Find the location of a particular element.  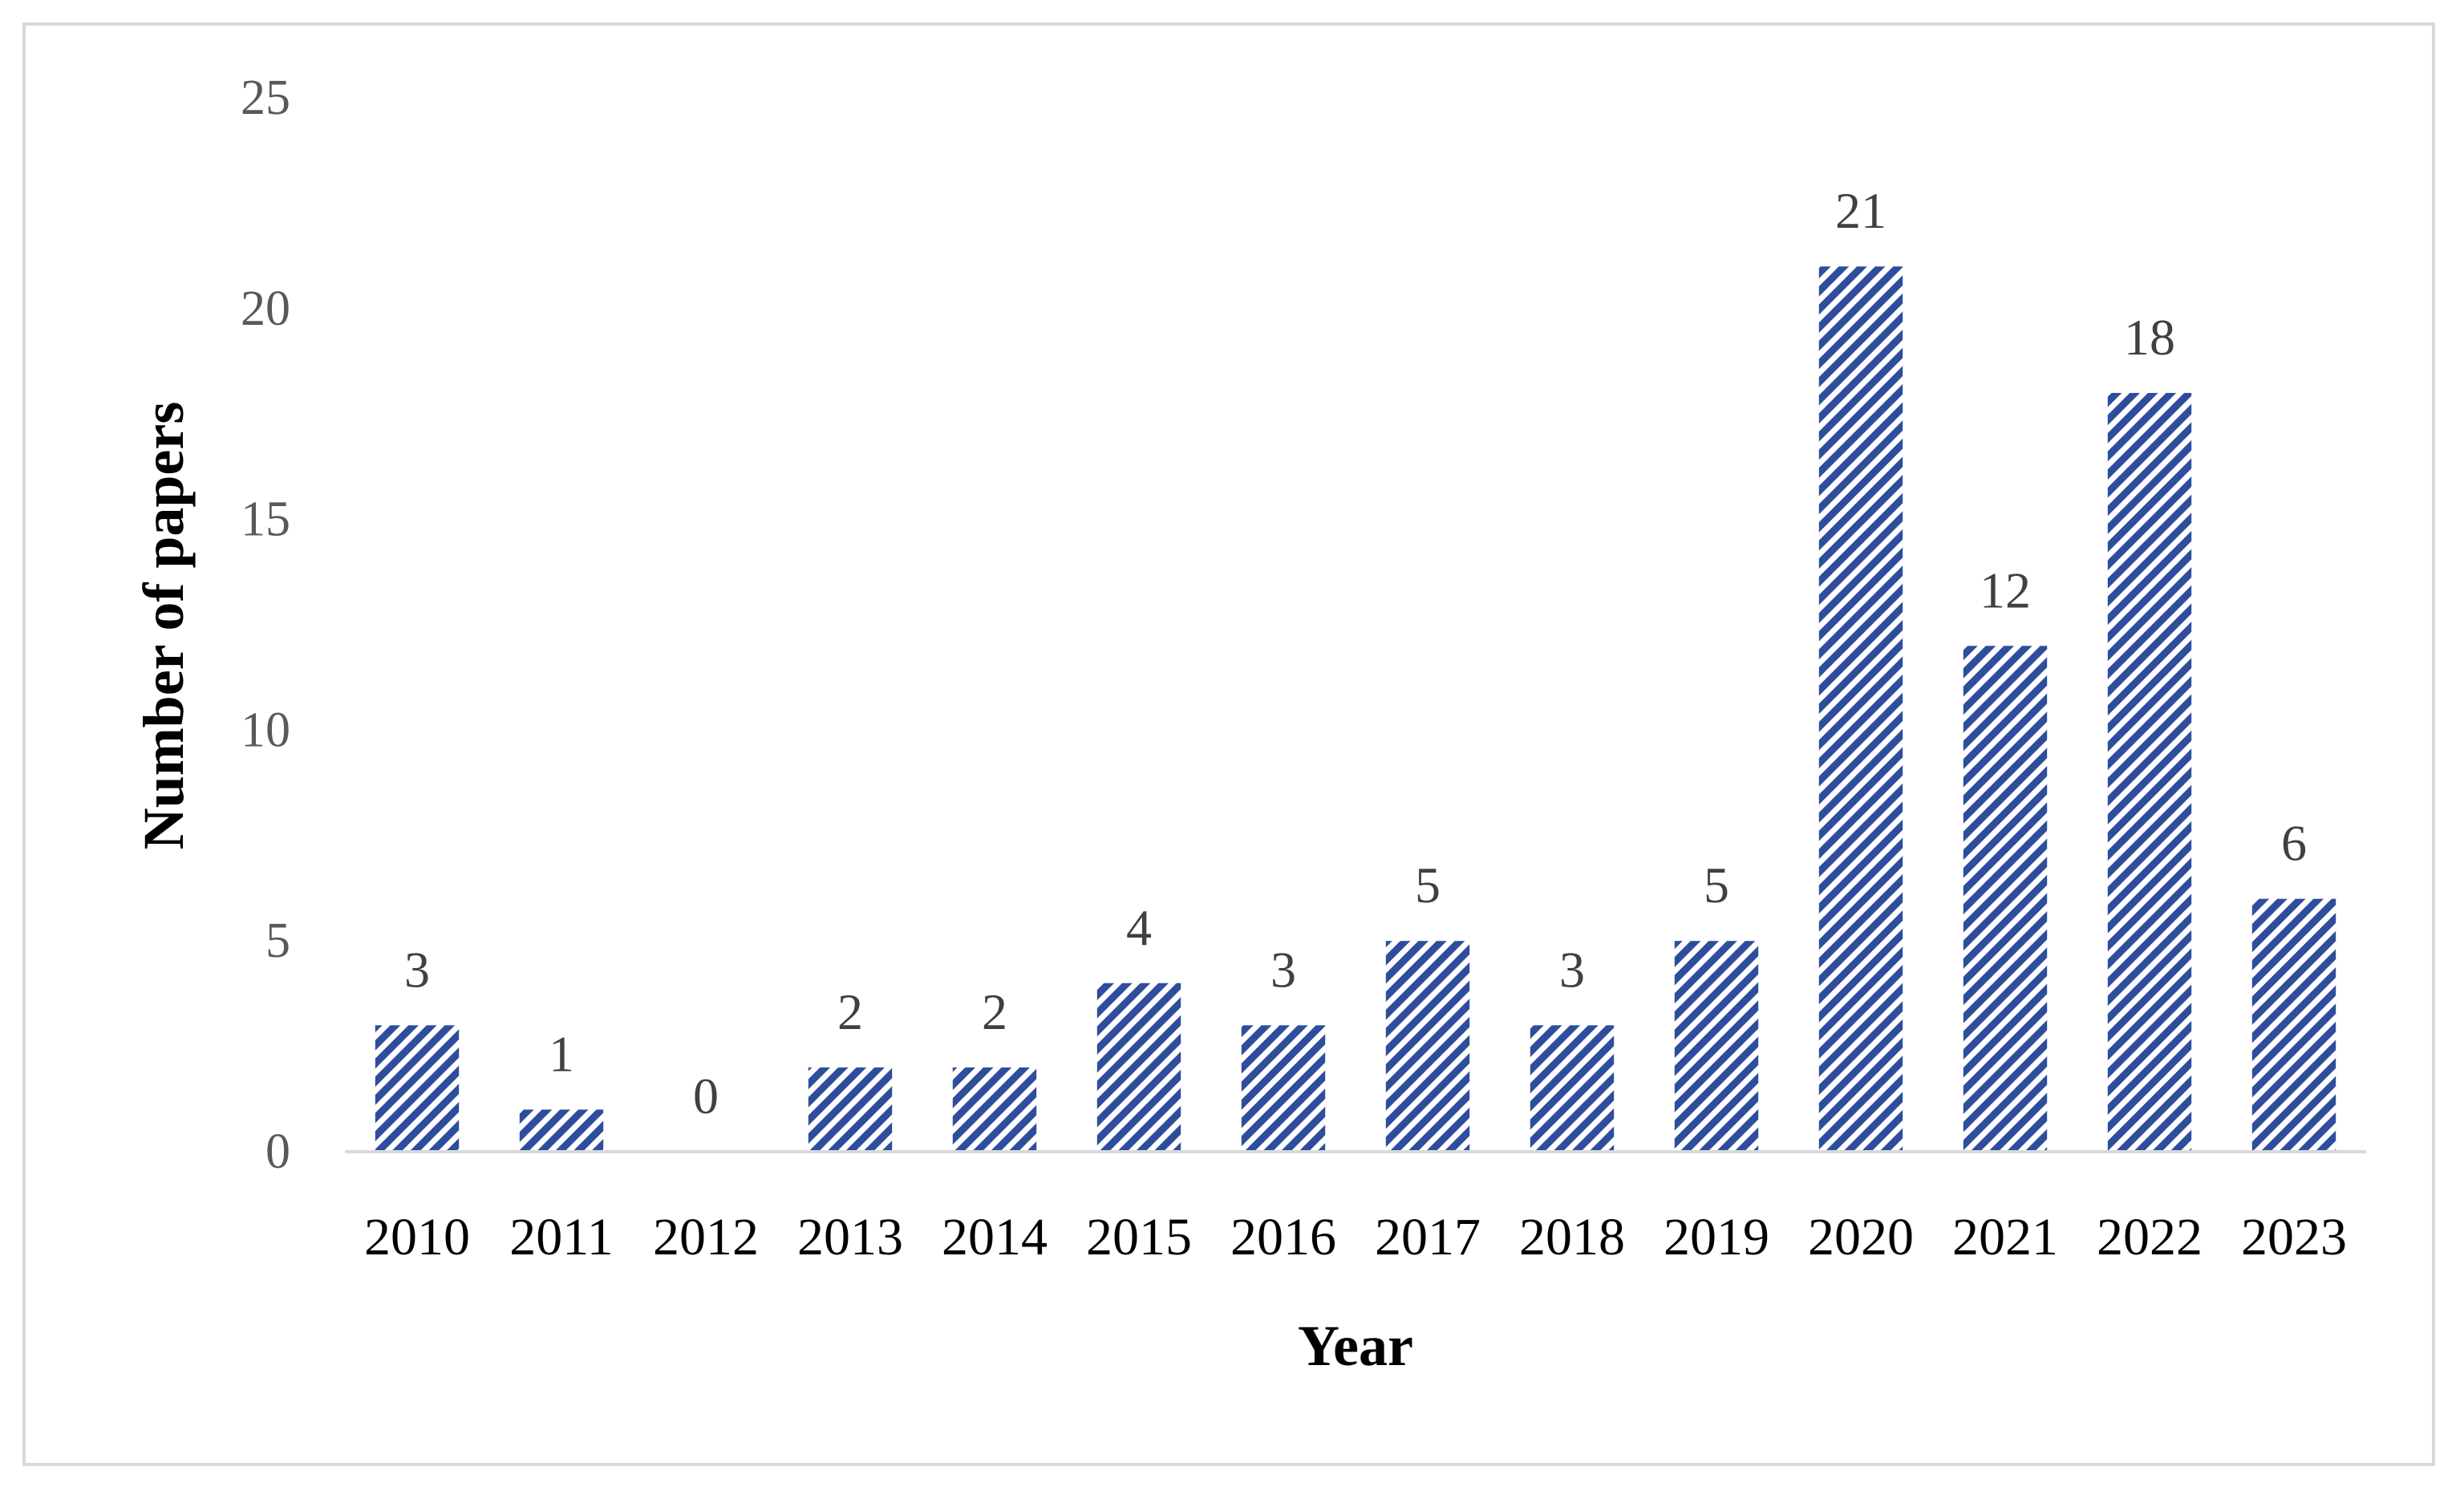

x-tick-label-2022: 2022 is located at coordinates (2150, 1237).